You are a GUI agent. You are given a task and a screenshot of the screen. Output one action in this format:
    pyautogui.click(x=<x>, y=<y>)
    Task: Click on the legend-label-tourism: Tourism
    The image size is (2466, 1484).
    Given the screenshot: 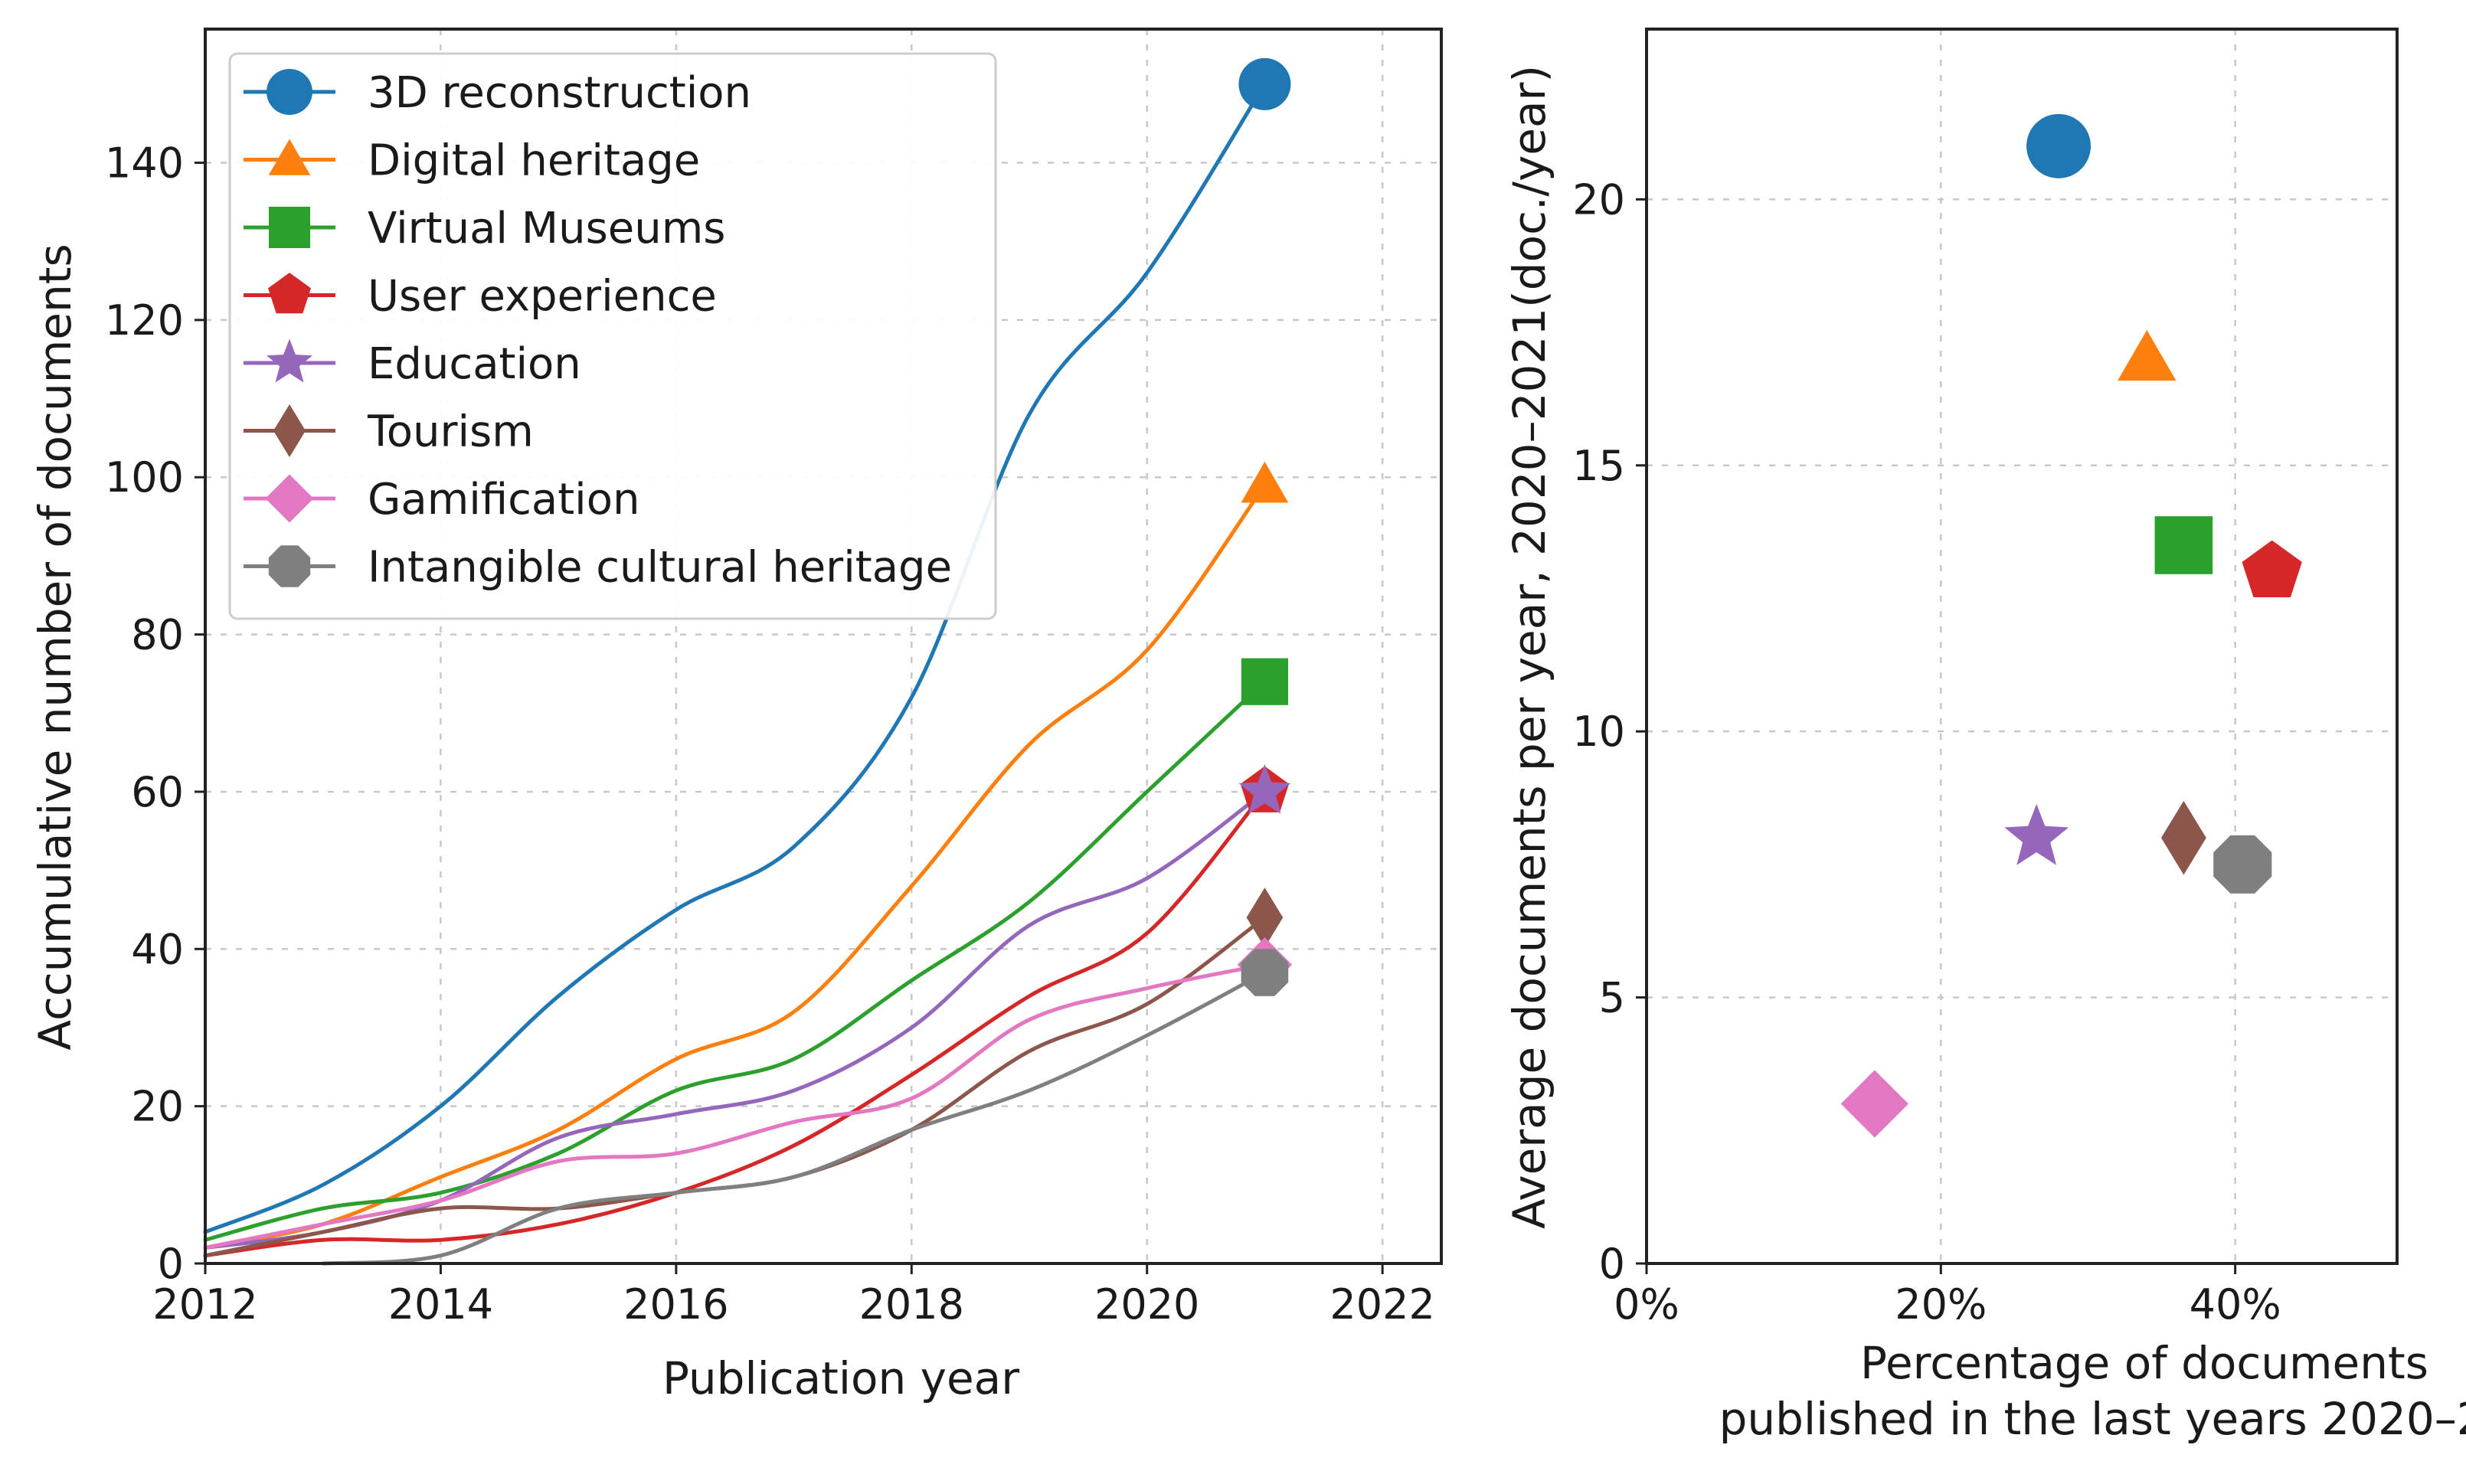 What is the action you would take?
    pyautogui.click(x=450, y=432)
    